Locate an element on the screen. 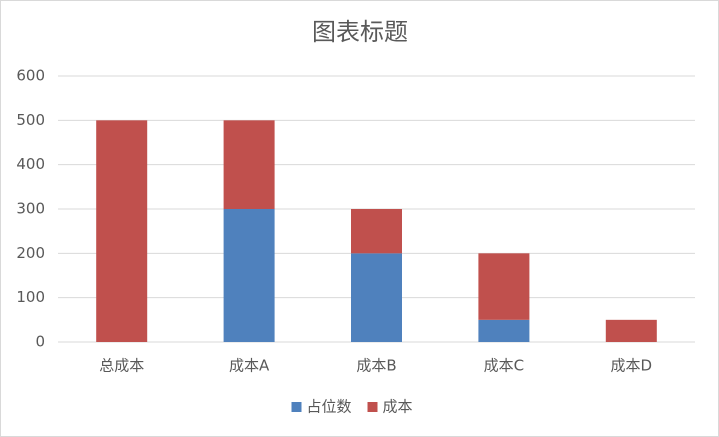 This screenshot has width=719, height=437. legend-label: 占位数 is located at coordinates (329, 407).